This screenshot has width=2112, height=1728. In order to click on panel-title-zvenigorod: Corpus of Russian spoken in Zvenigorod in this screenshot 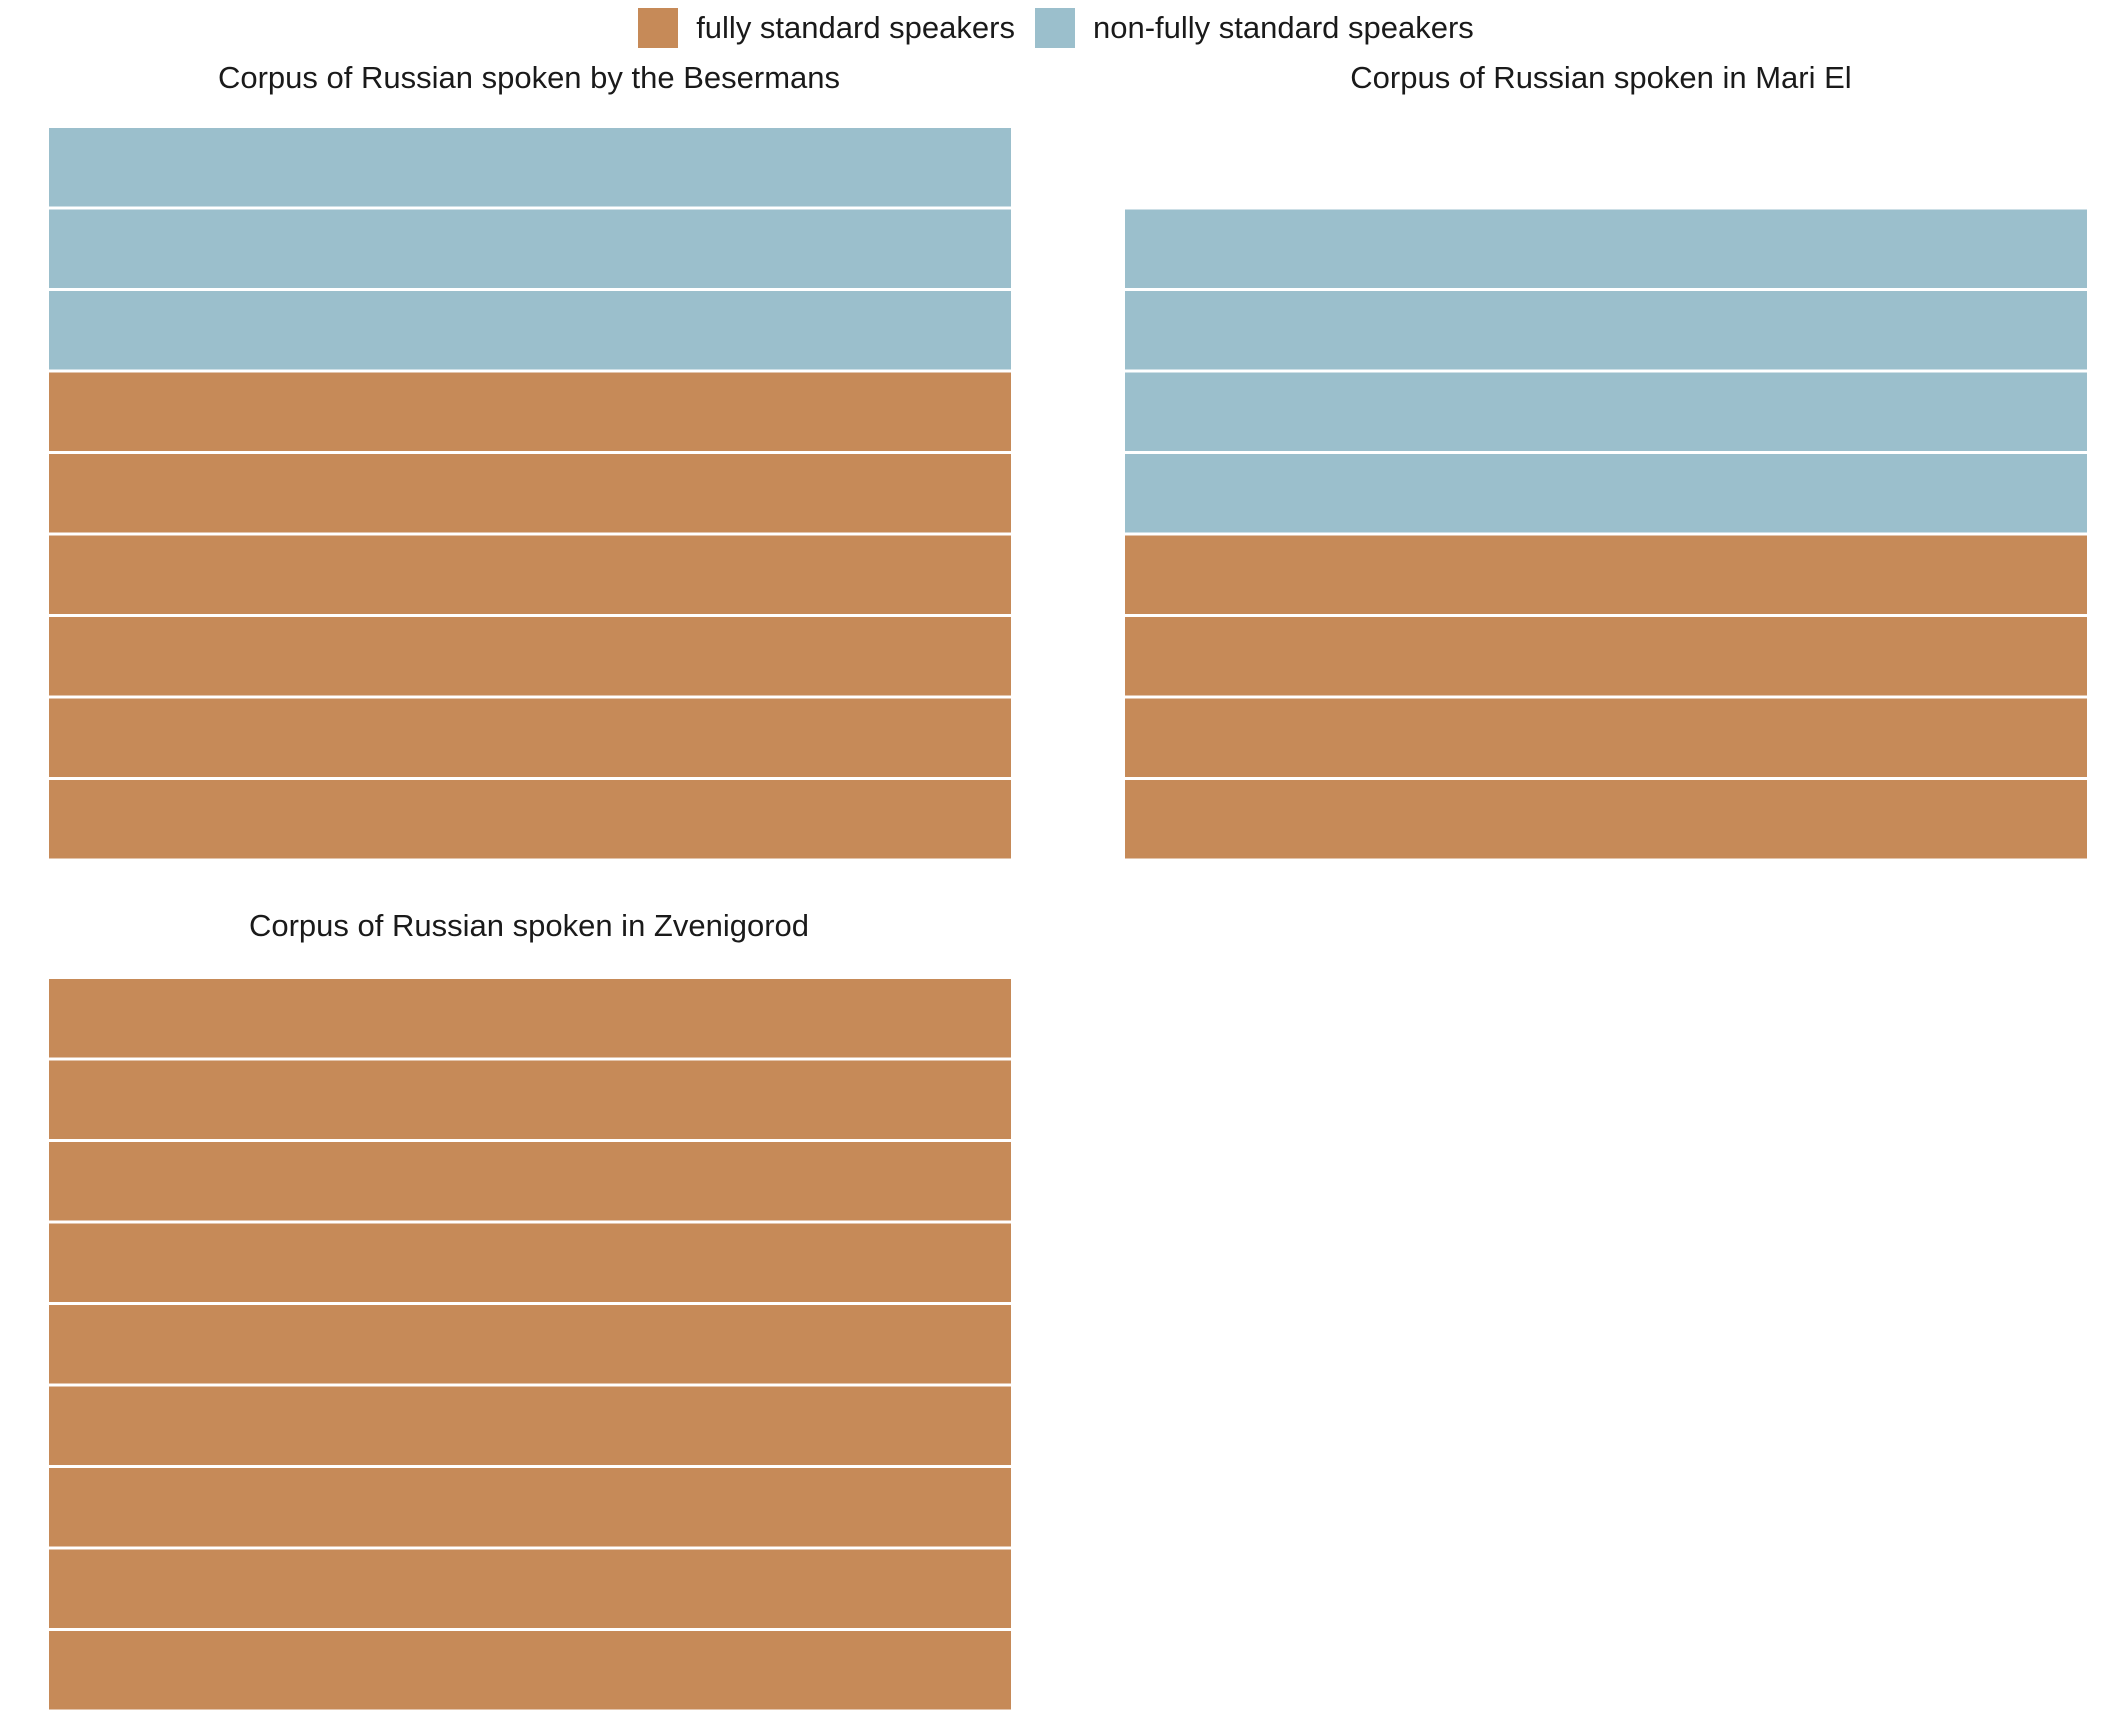, I will do `click(529, 925)`.